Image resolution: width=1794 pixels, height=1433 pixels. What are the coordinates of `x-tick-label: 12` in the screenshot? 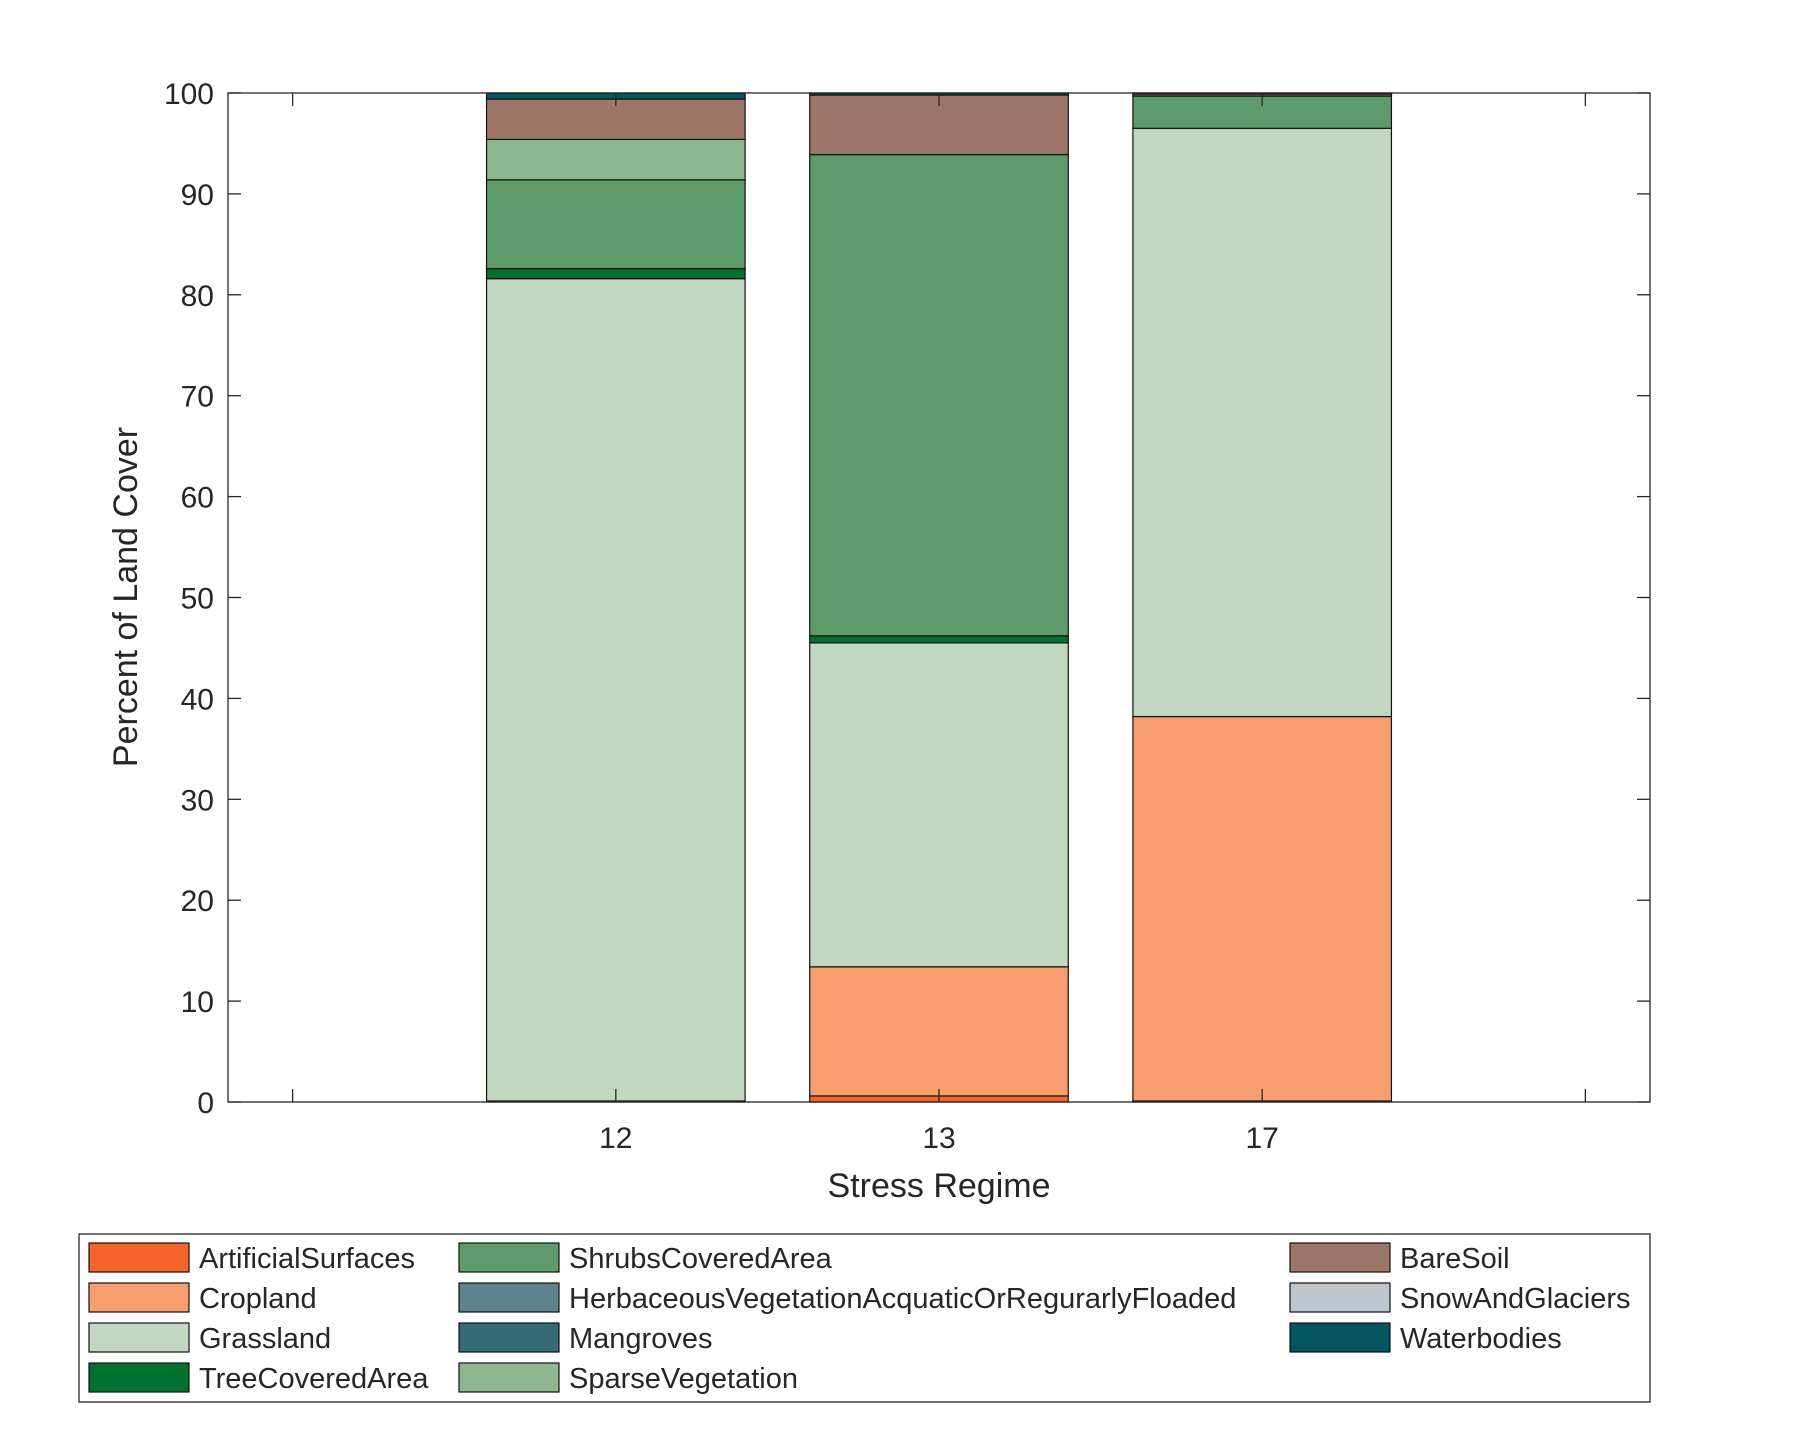 It's located at (615, 1138).